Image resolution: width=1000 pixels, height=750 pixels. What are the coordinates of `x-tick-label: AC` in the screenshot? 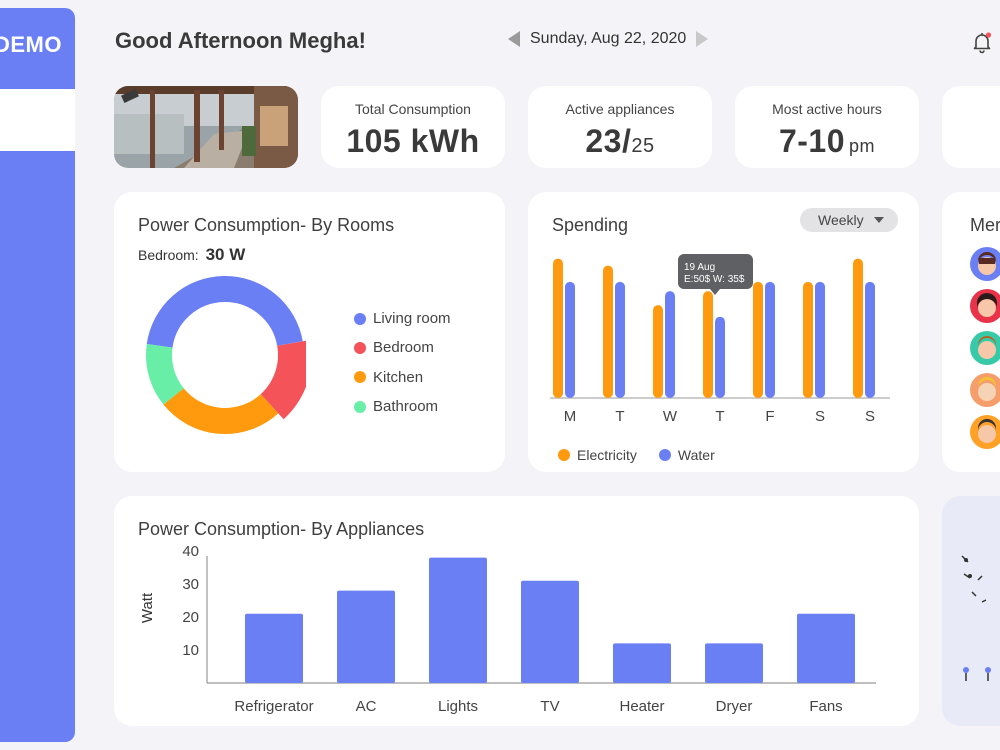 It's located at (366, 706).